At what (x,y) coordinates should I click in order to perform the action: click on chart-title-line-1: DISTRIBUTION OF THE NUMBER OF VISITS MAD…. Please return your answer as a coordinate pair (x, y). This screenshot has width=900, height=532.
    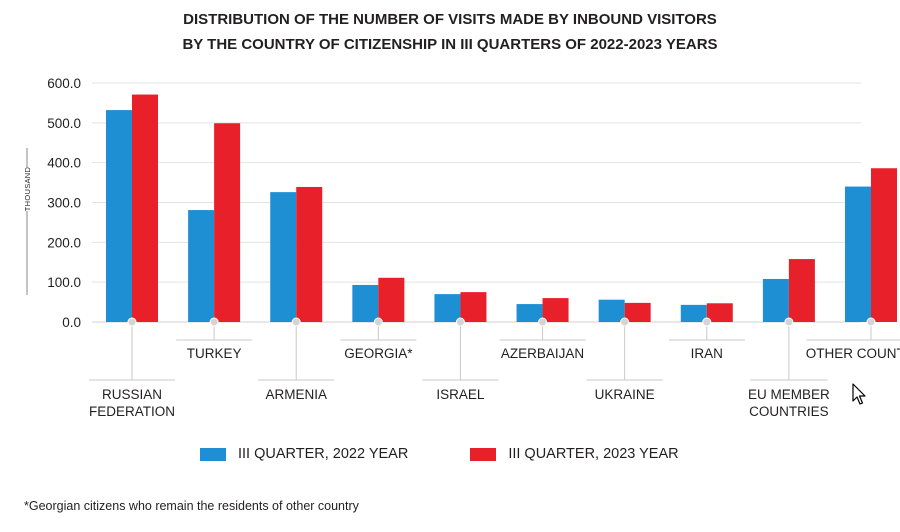
    Looking at the image, I should click on (450, 19).